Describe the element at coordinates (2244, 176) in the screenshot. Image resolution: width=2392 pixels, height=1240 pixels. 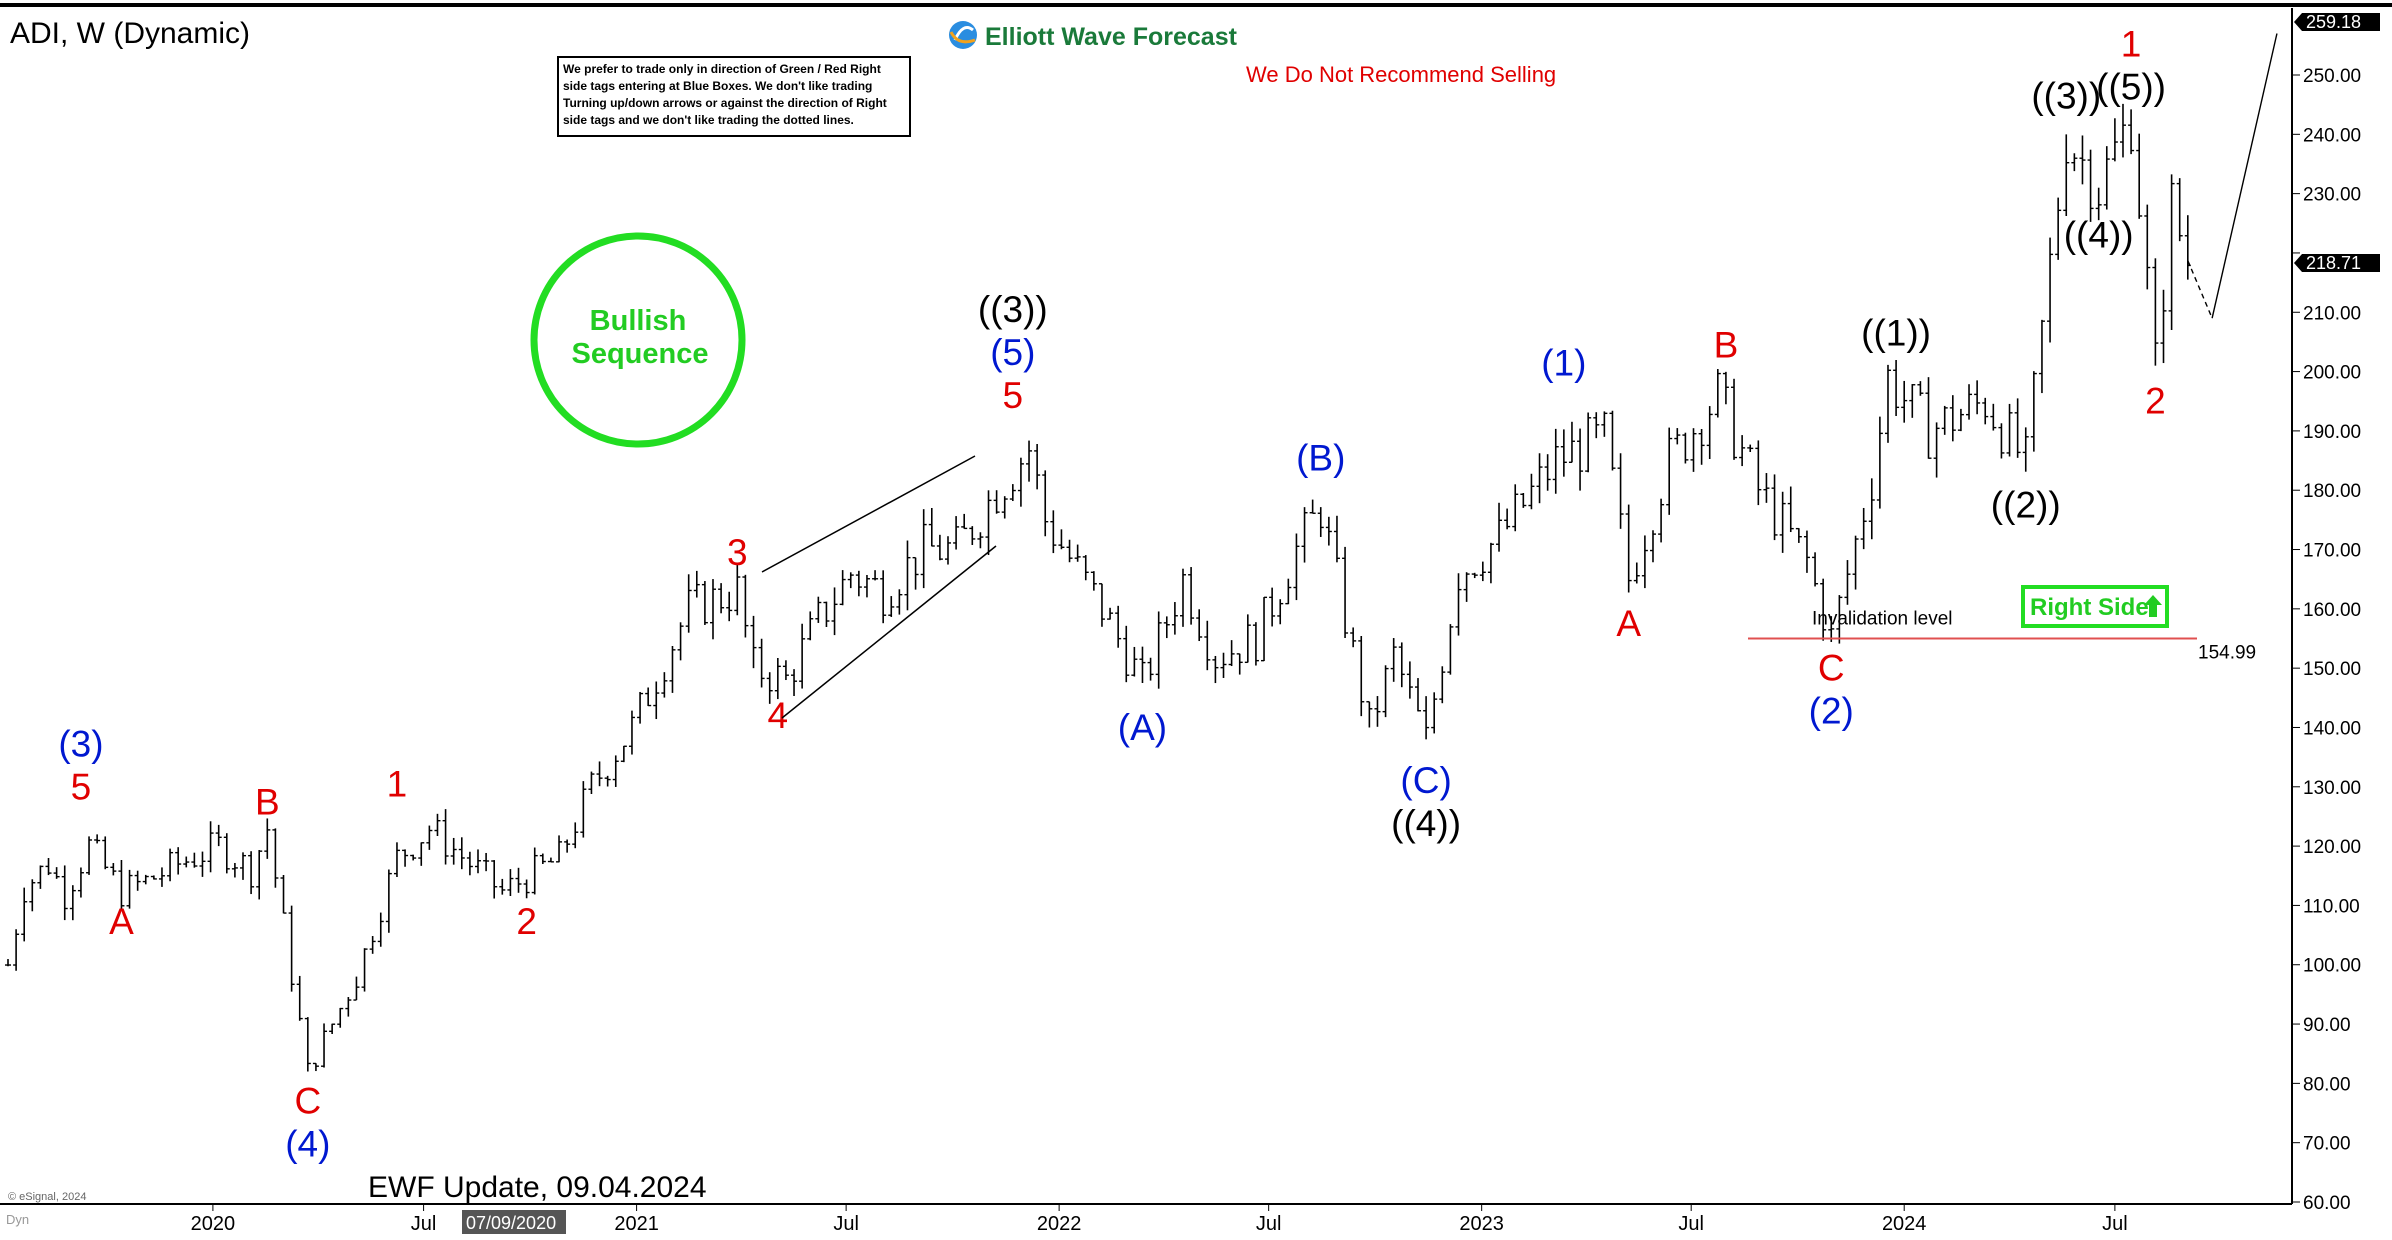
I see `projection-line` at that location.